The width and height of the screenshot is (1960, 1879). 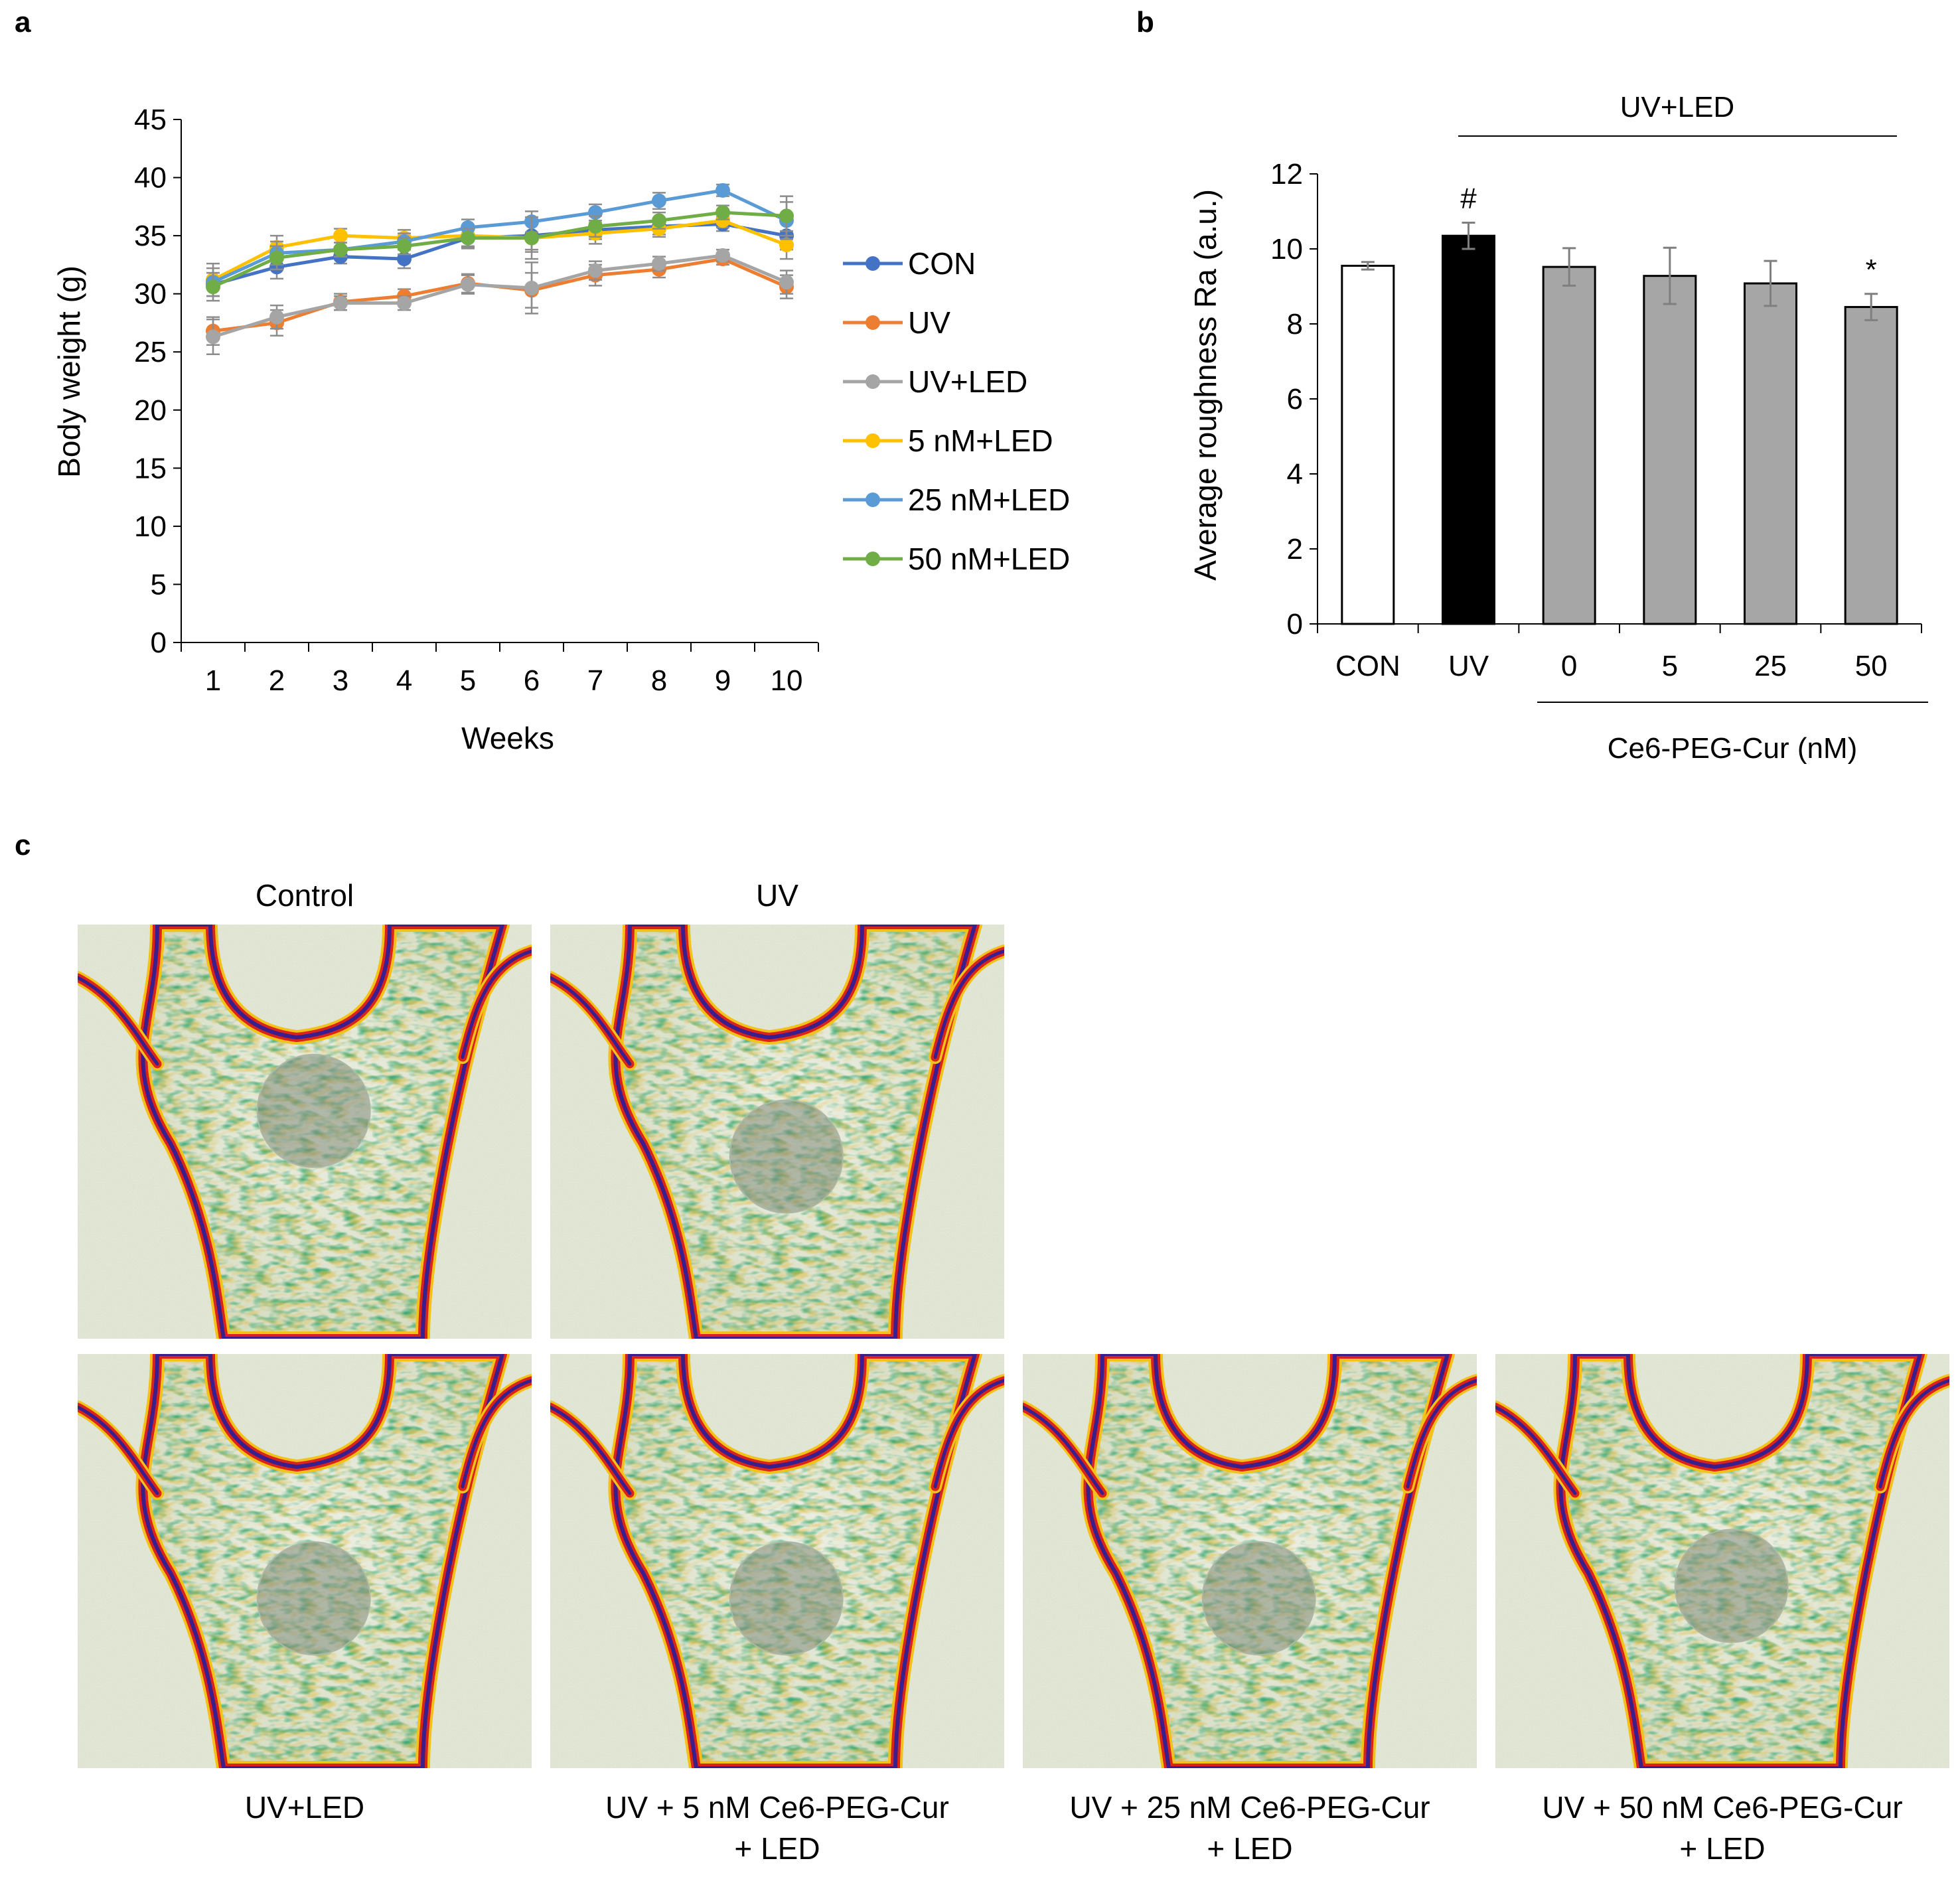 What do you see at coordinates (1569, 464) in the screenshot?
I see `bar-group: 0` at bounding box center [1569, 464].